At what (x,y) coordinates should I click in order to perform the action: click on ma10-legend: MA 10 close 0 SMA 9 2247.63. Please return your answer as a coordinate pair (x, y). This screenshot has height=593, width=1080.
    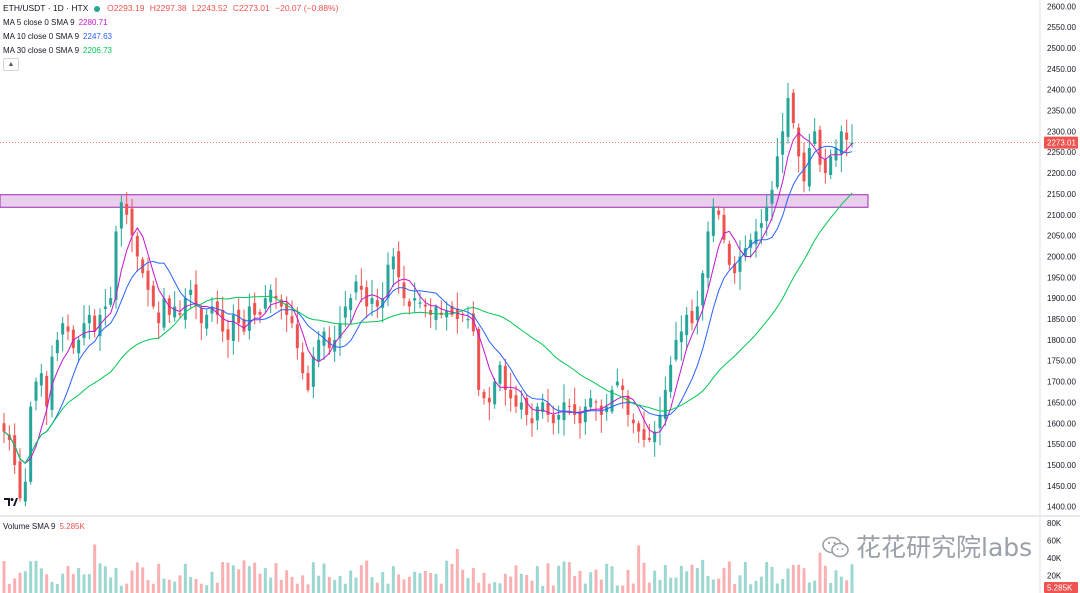
    Looking at the image, I should click on (57, 36).